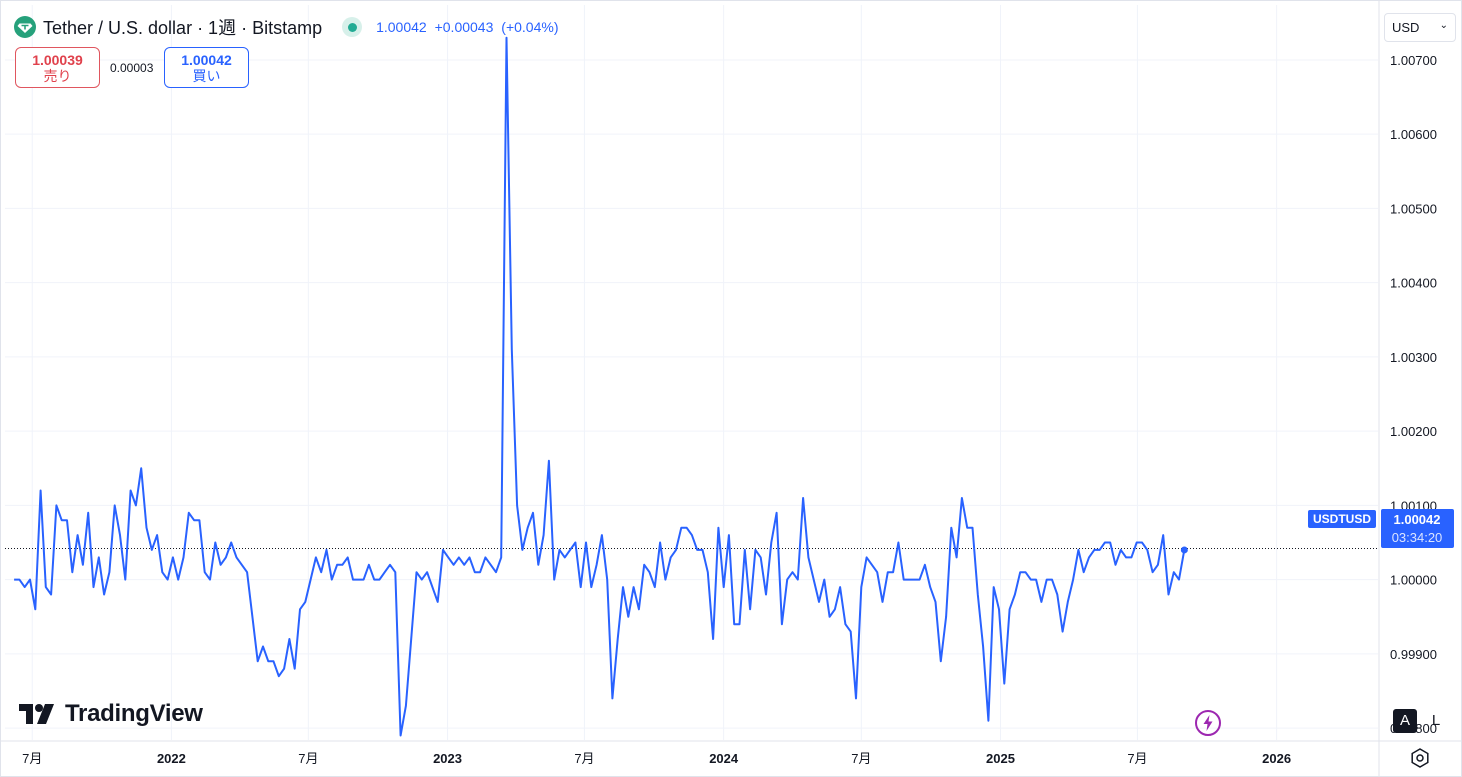 The height and width of the screenshot is (777, 1462). I want to click on y-tick-label: 1.00500, so click(1413, 208).